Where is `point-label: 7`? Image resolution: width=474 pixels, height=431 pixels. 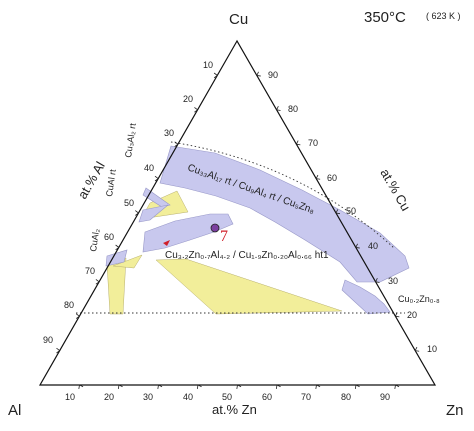 point-label: 7 is located at coordinates (224, 236).